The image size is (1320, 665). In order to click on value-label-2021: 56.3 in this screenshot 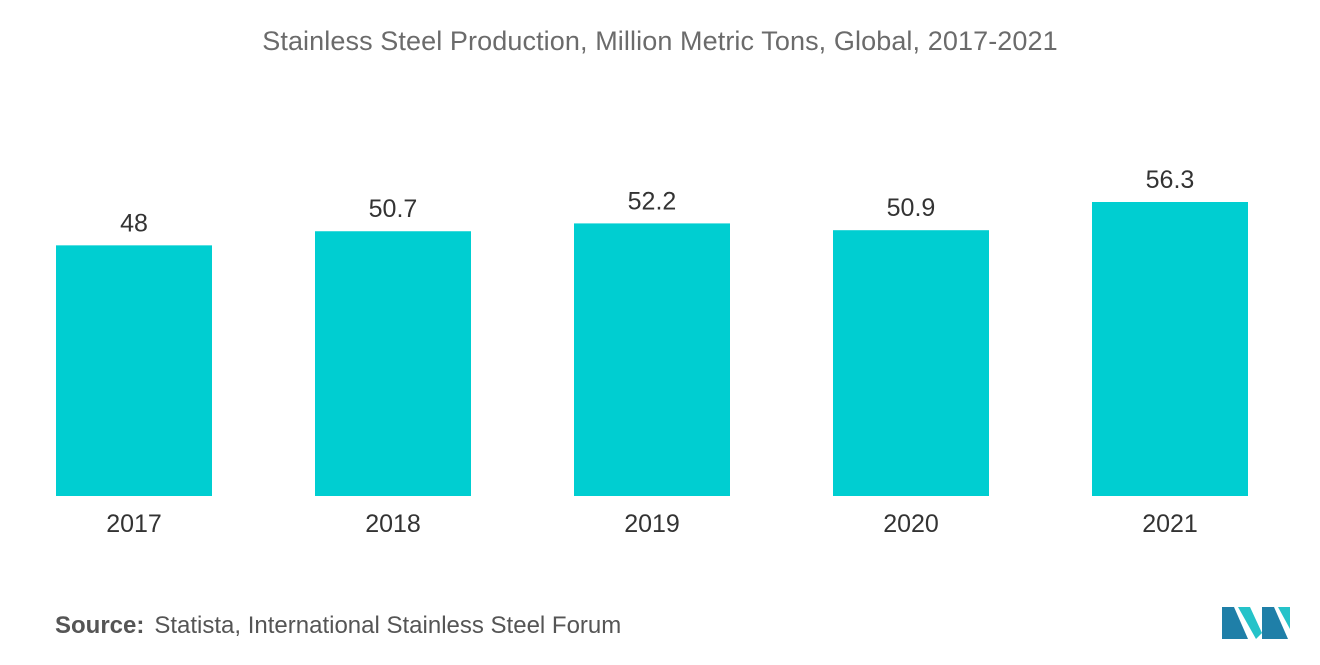, I will do `click(1170, 180)`.